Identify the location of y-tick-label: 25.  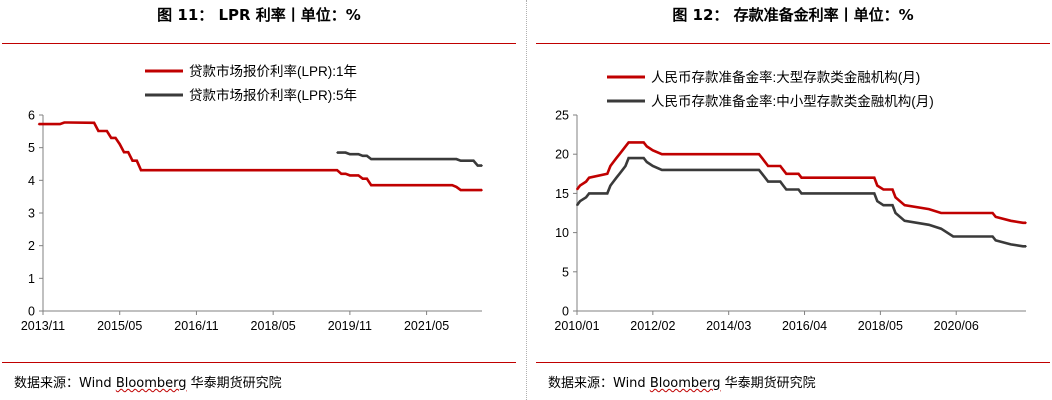
(562, 116).